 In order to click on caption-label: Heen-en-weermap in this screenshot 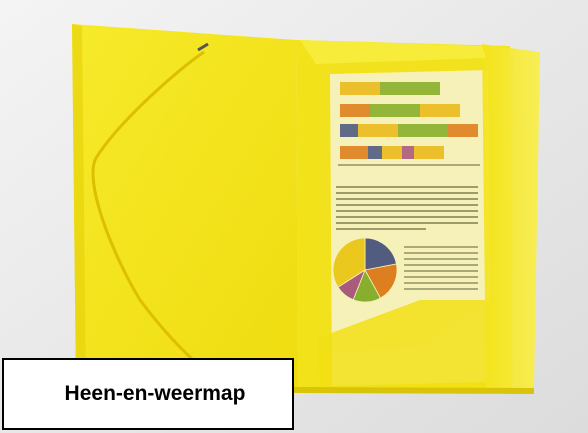, I will do `click(155, 393)`.